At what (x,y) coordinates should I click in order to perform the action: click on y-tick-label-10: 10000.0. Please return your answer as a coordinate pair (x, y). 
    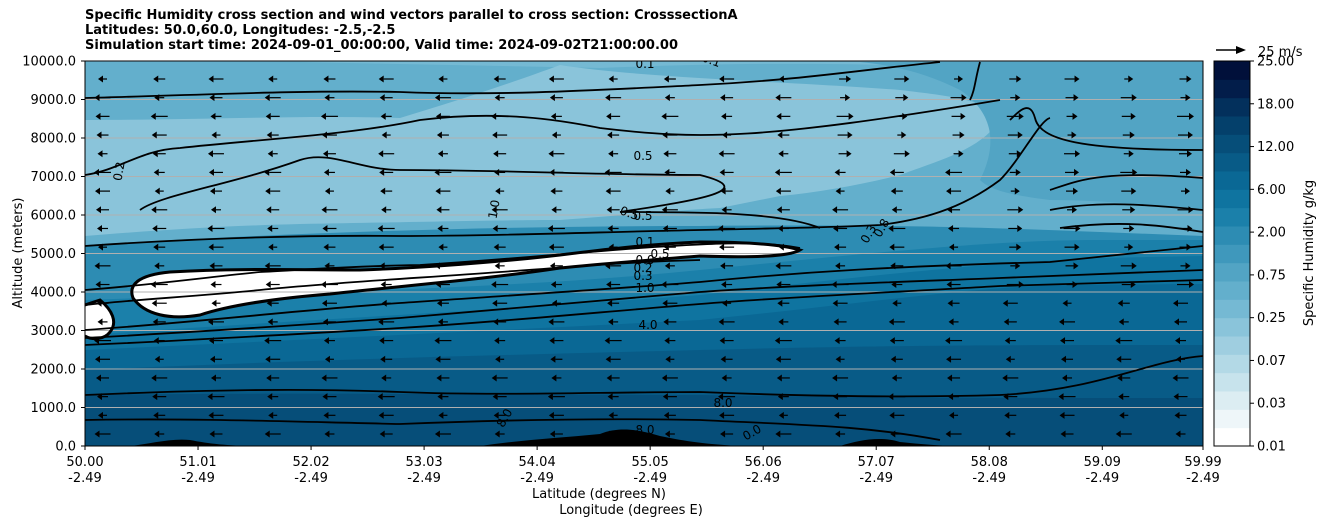
    Looking at the image, I should click on (49, 62).